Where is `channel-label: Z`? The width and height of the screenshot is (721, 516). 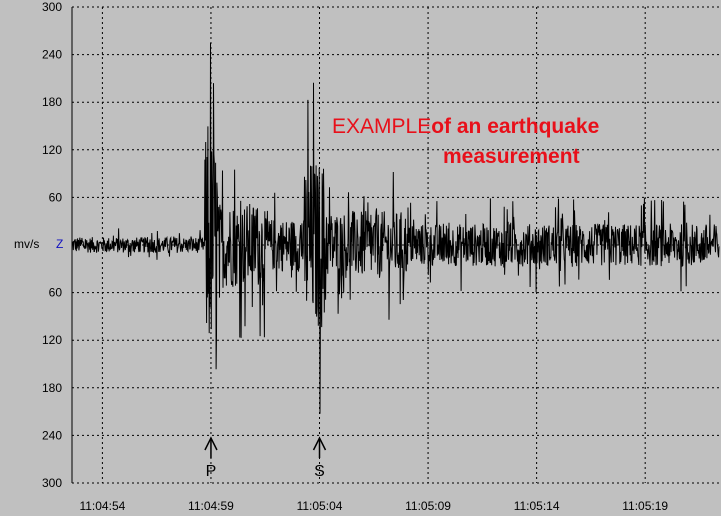
channel-label: Z is located at coordinates (59, 244).